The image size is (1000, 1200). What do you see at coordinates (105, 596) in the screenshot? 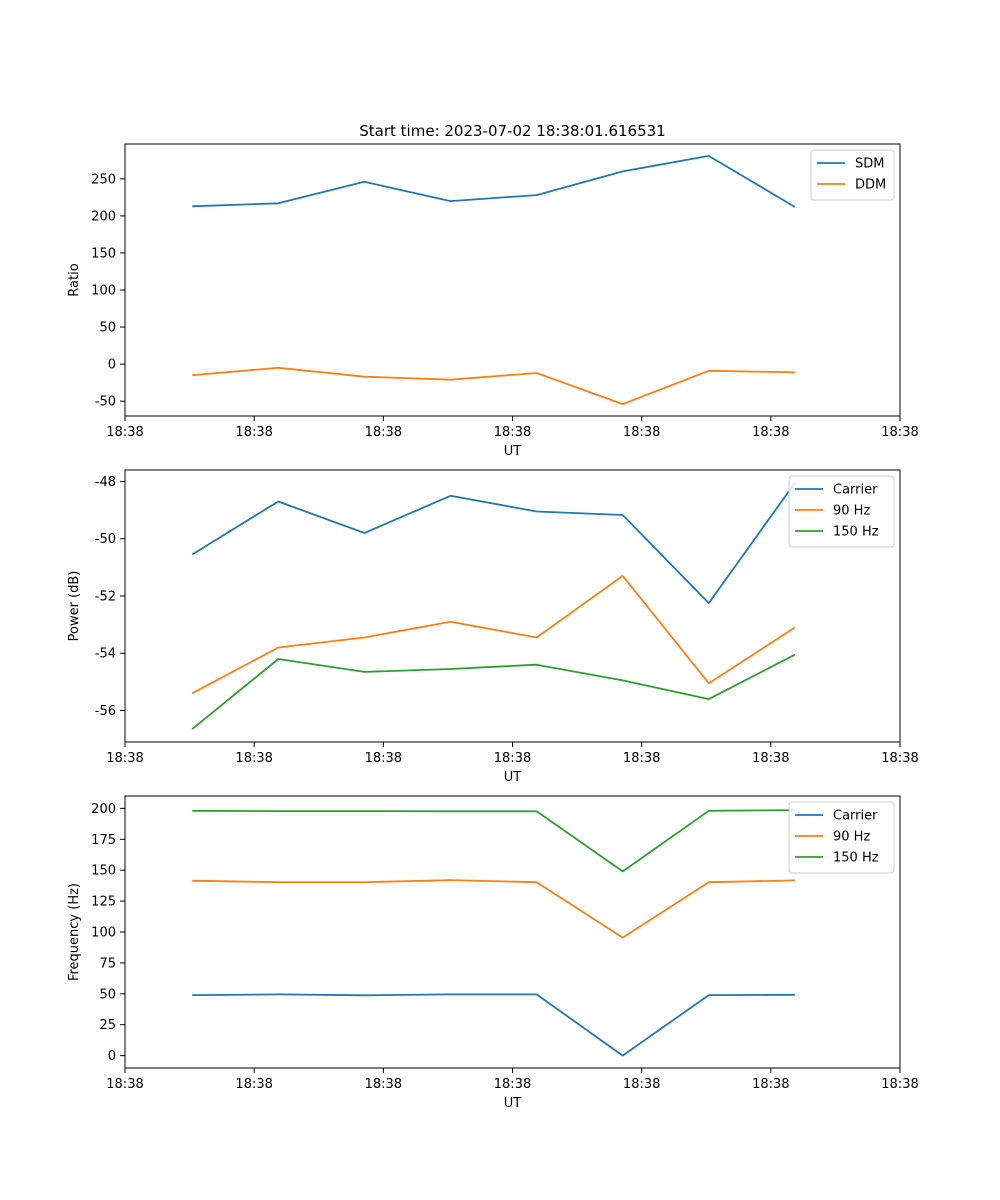
I see `y-tick-label: -52` at bounding box center [105, 596].